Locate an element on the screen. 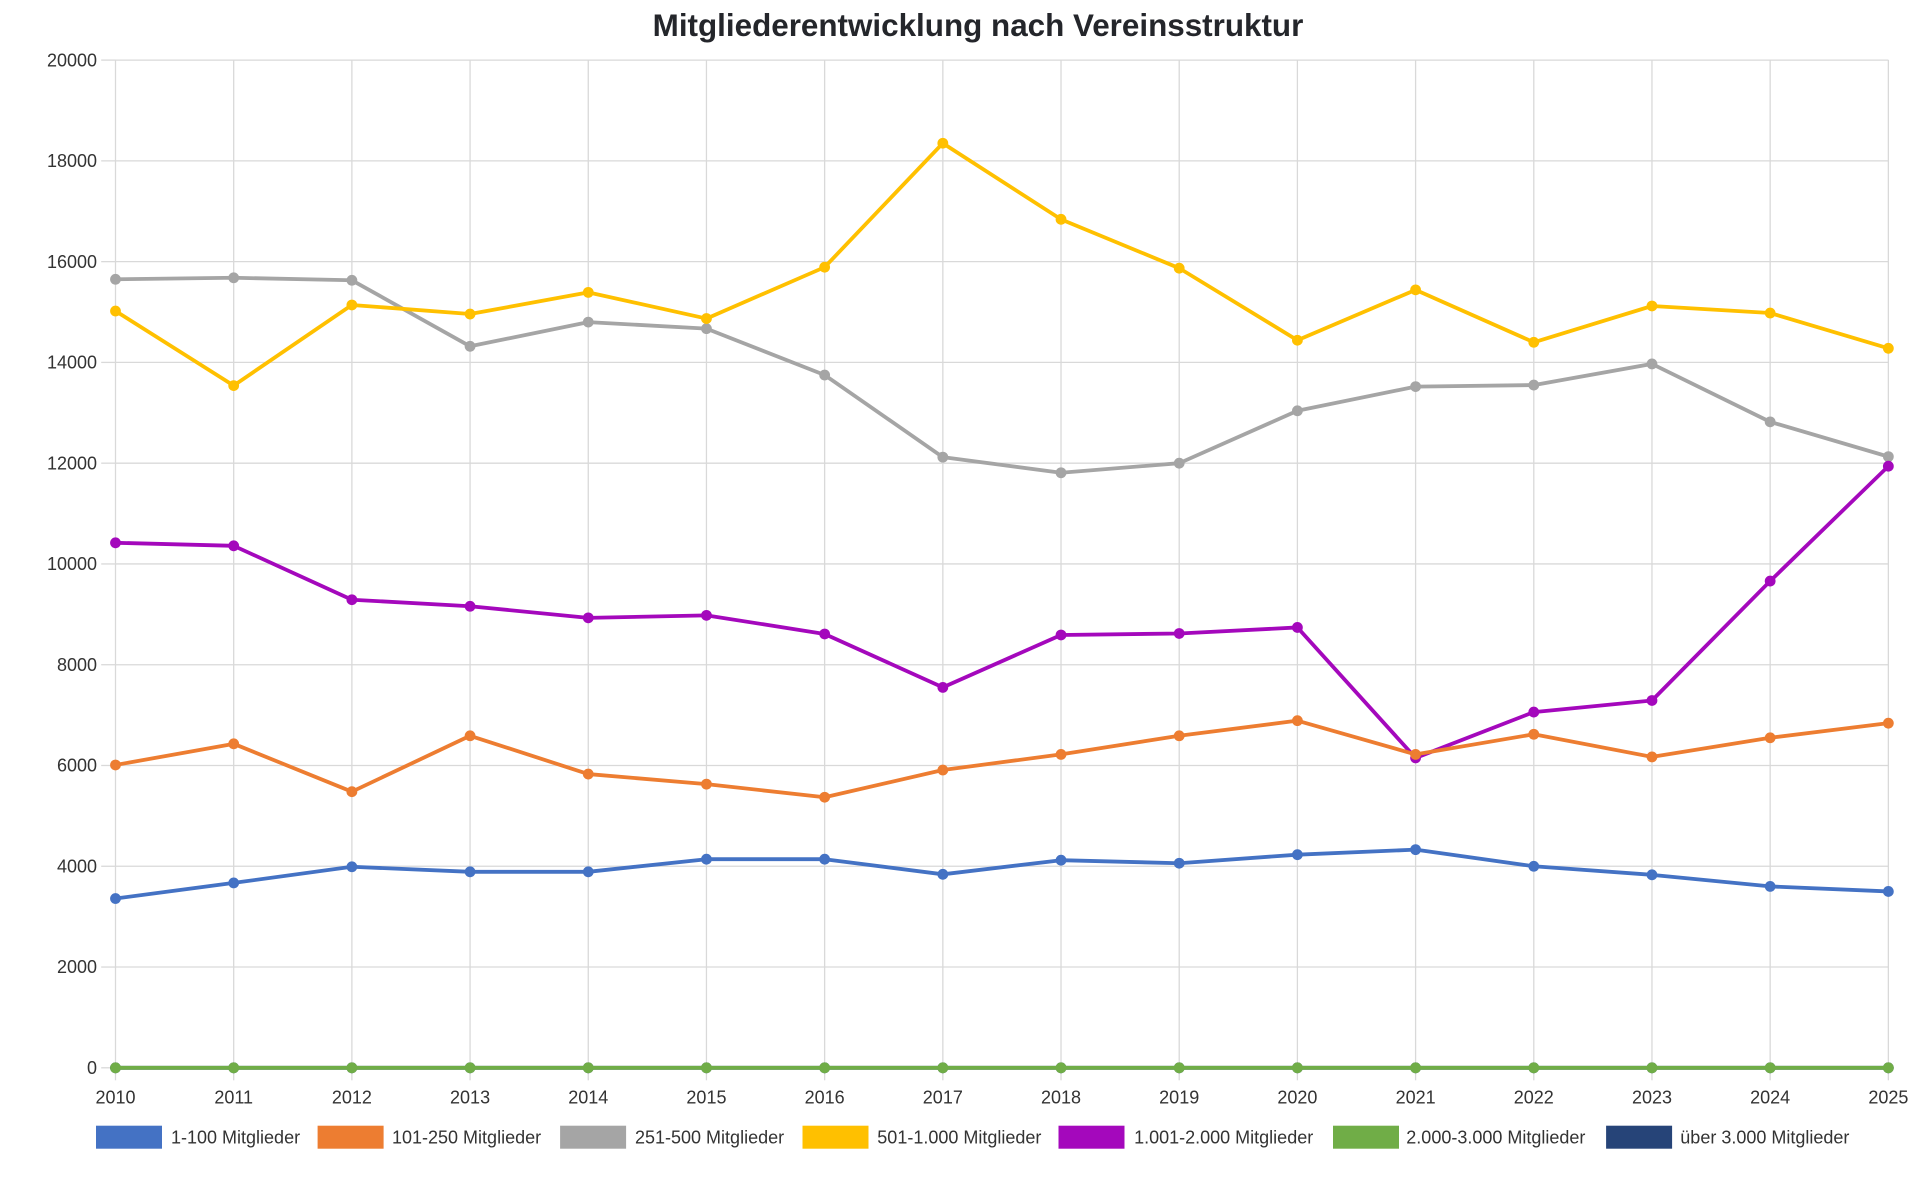 Image resolution: width=1920 pixels, height=1187 pixels. svg-text: 2024 is located at coordinates (1770, 1098).